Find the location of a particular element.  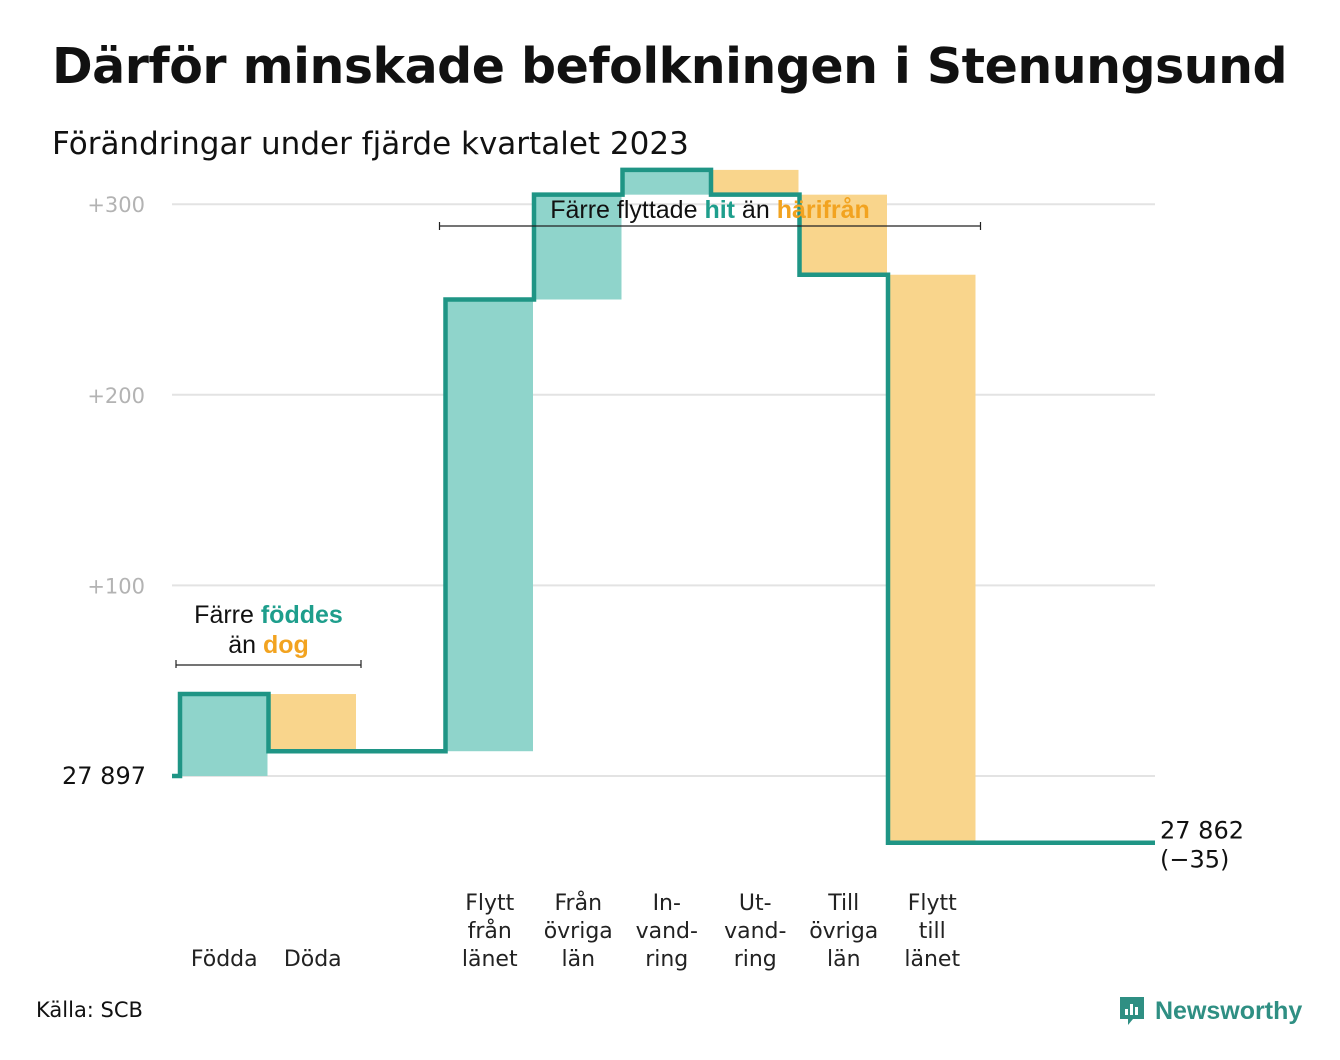

annotation-births: än dog is located at coordinates (268, 645).